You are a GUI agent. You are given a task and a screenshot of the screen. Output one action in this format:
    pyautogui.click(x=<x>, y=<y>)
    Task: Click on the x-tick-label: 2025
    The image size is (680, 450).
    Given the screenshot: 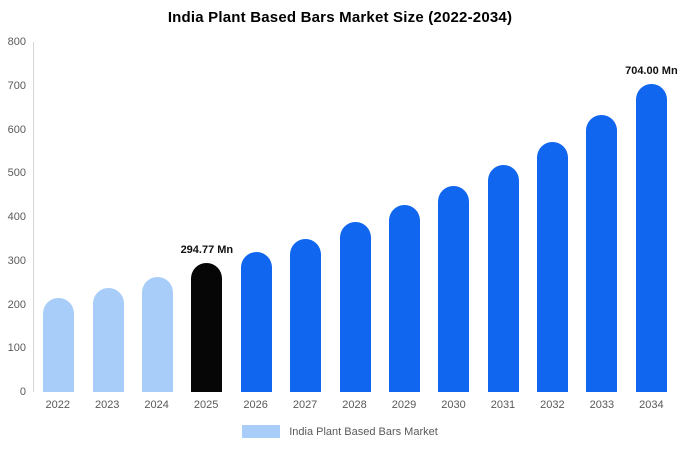 What is the action you would take?
    pyautogui.click(x=206, y=405)
    